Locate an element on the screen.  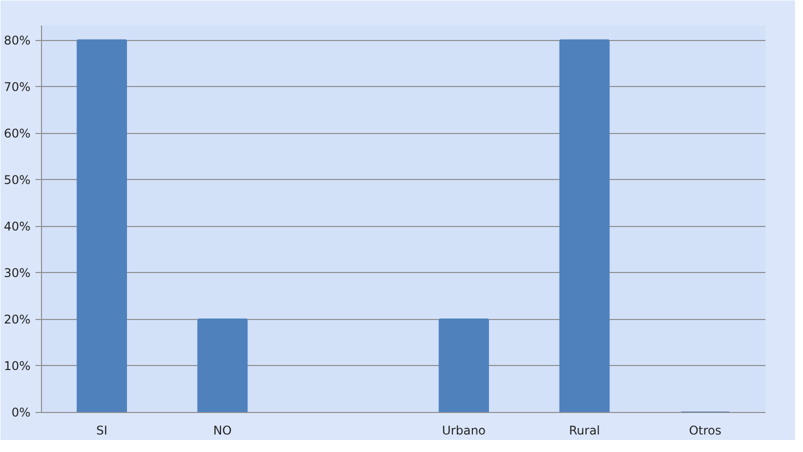
y-tick-label: 70% is located at coordinates (17, 87).